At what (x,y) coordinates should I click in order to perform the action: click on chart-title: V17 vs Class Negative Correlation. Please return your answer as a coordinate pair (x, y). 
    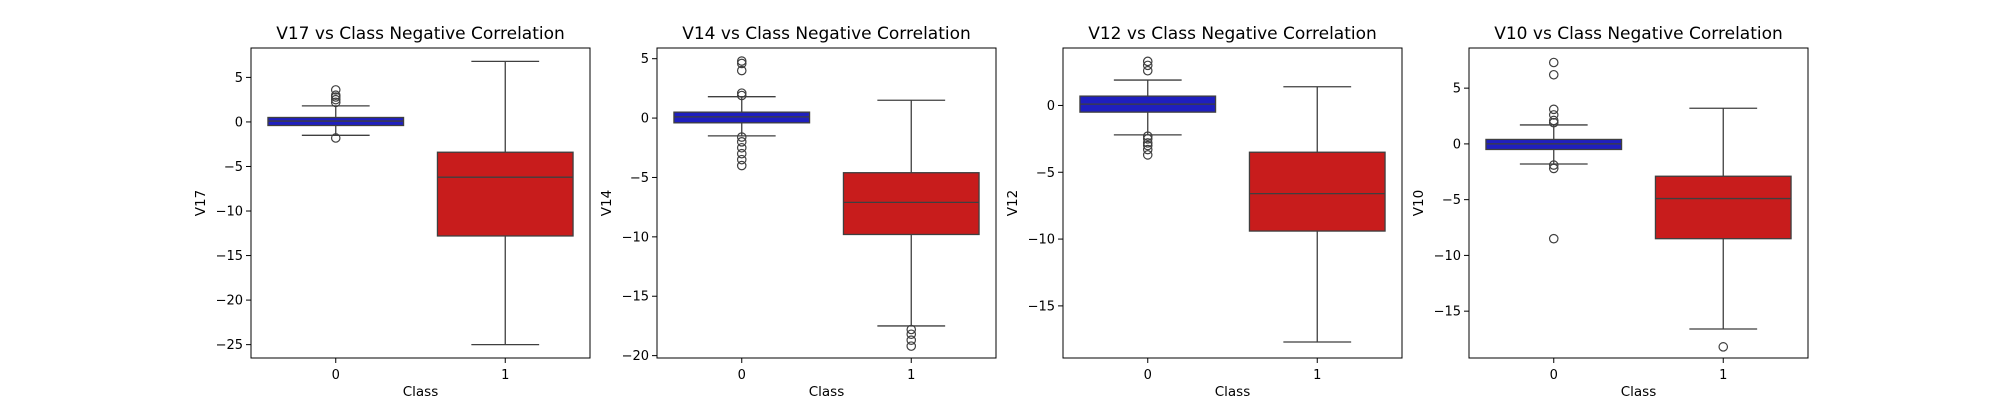
    Looking at the image, I should click on (420, 34).